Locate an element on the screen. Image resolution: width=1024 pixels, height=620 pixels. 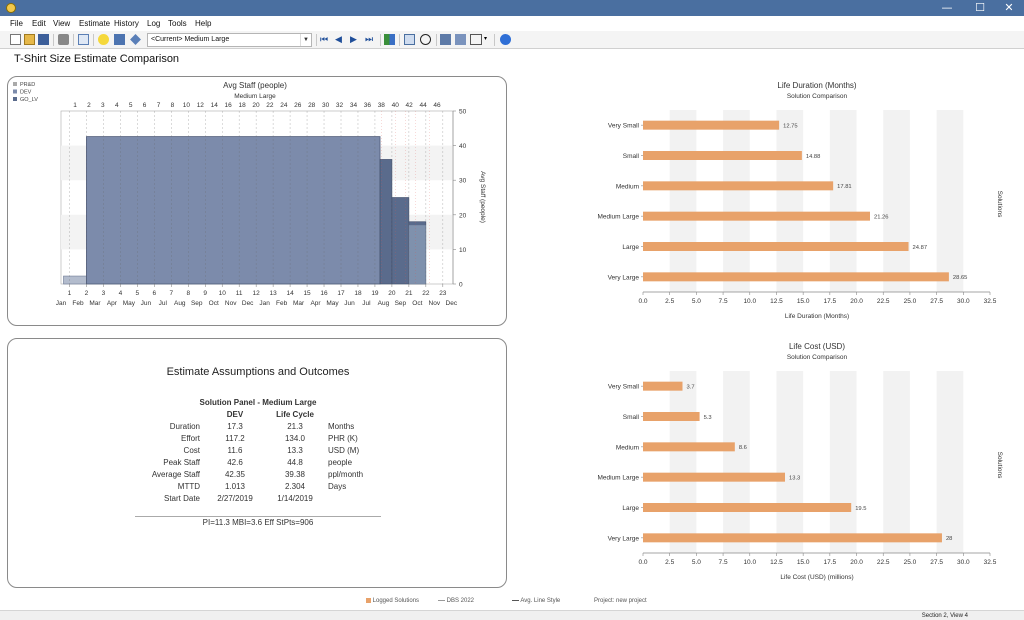
project-label: Project: new project is located at coordinates (620, 601).